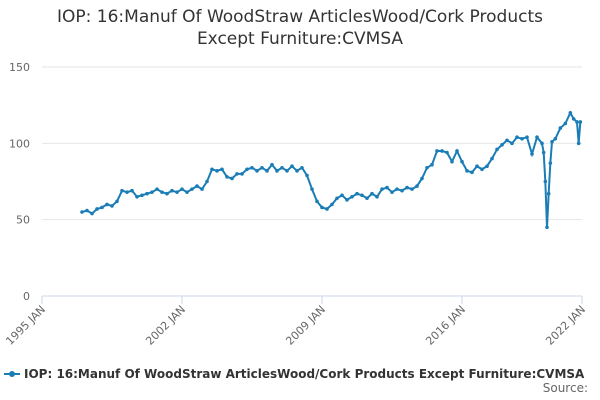 The width and height of the screenshot is (600, 400). I want to click on y-tick-label: 50, so click(23, 220).